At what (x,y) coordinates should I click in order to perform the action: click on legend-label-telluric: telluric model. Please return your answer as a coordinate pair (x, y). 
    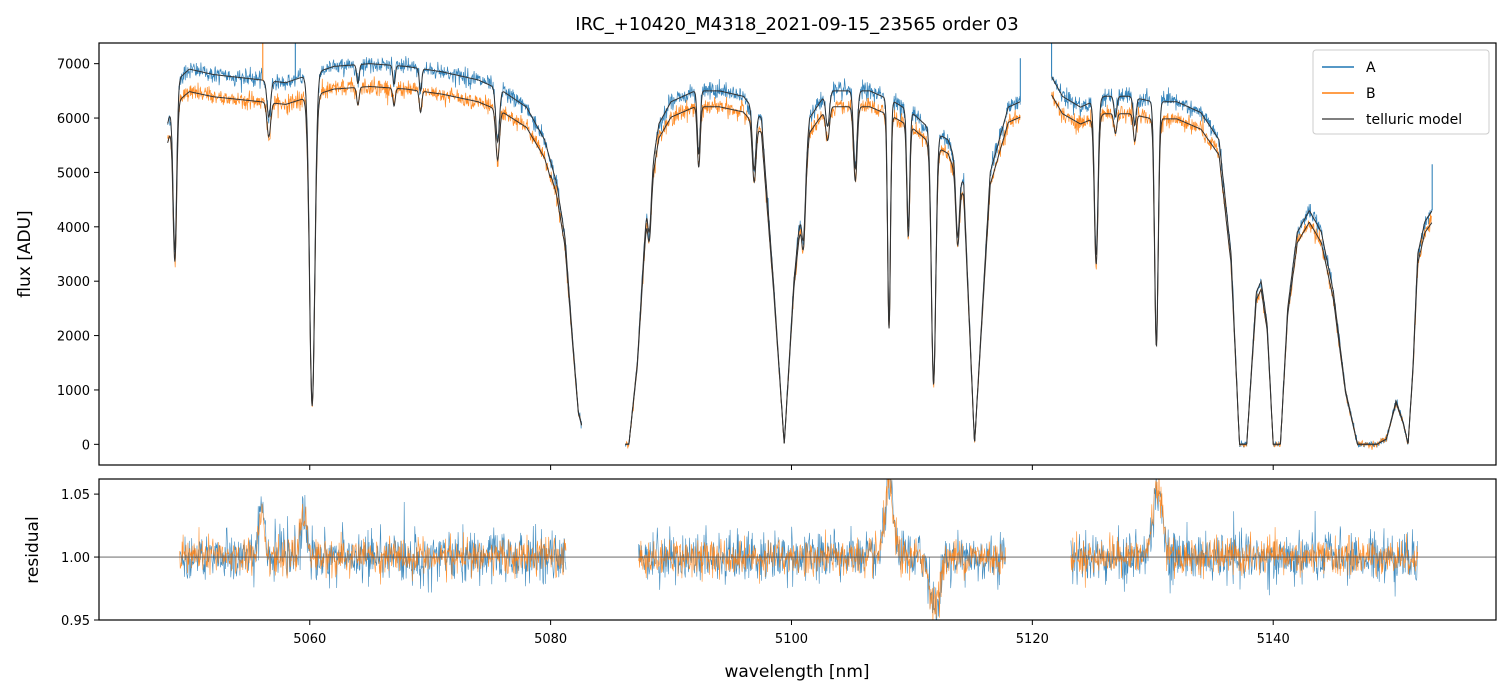
    Looking at the image, I should click on (1414, 120).